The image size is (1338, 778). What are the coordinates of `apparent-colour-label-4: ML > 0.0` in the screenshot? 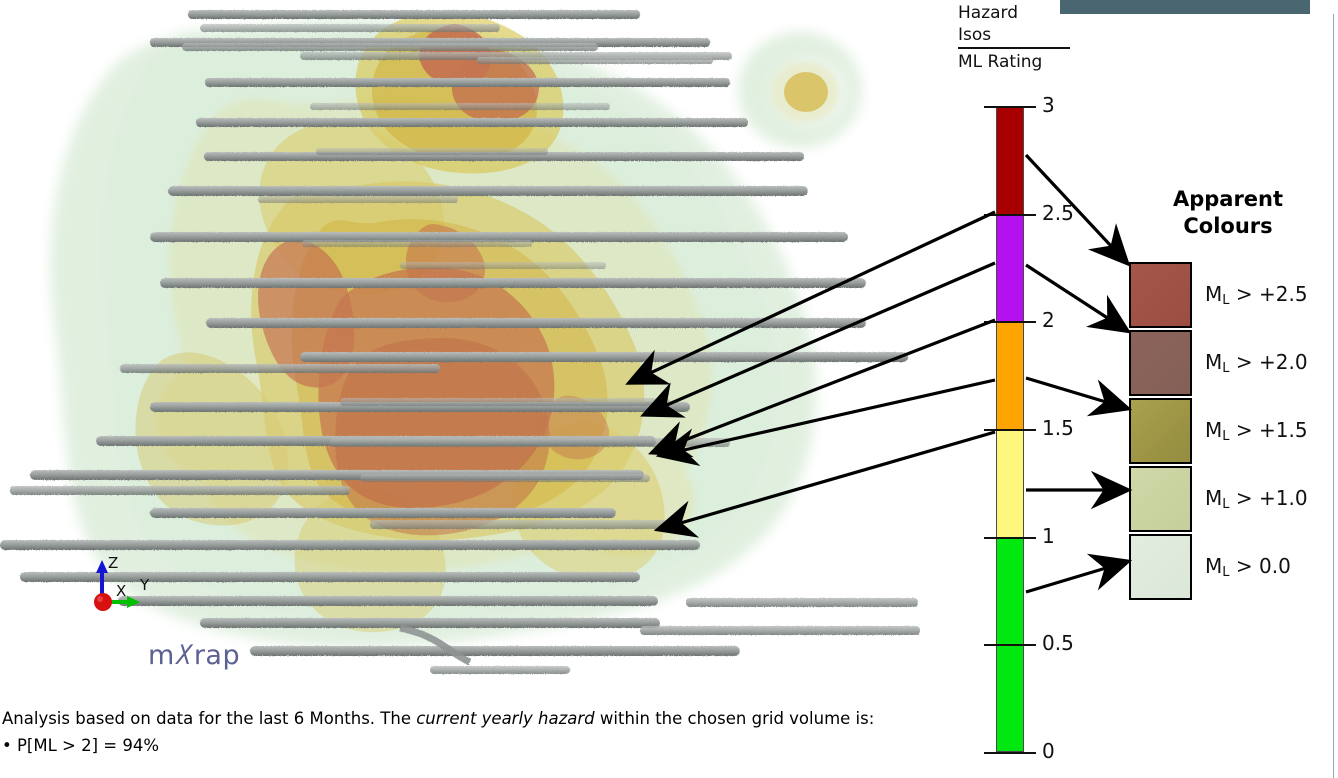 It's located at (1248, 567).